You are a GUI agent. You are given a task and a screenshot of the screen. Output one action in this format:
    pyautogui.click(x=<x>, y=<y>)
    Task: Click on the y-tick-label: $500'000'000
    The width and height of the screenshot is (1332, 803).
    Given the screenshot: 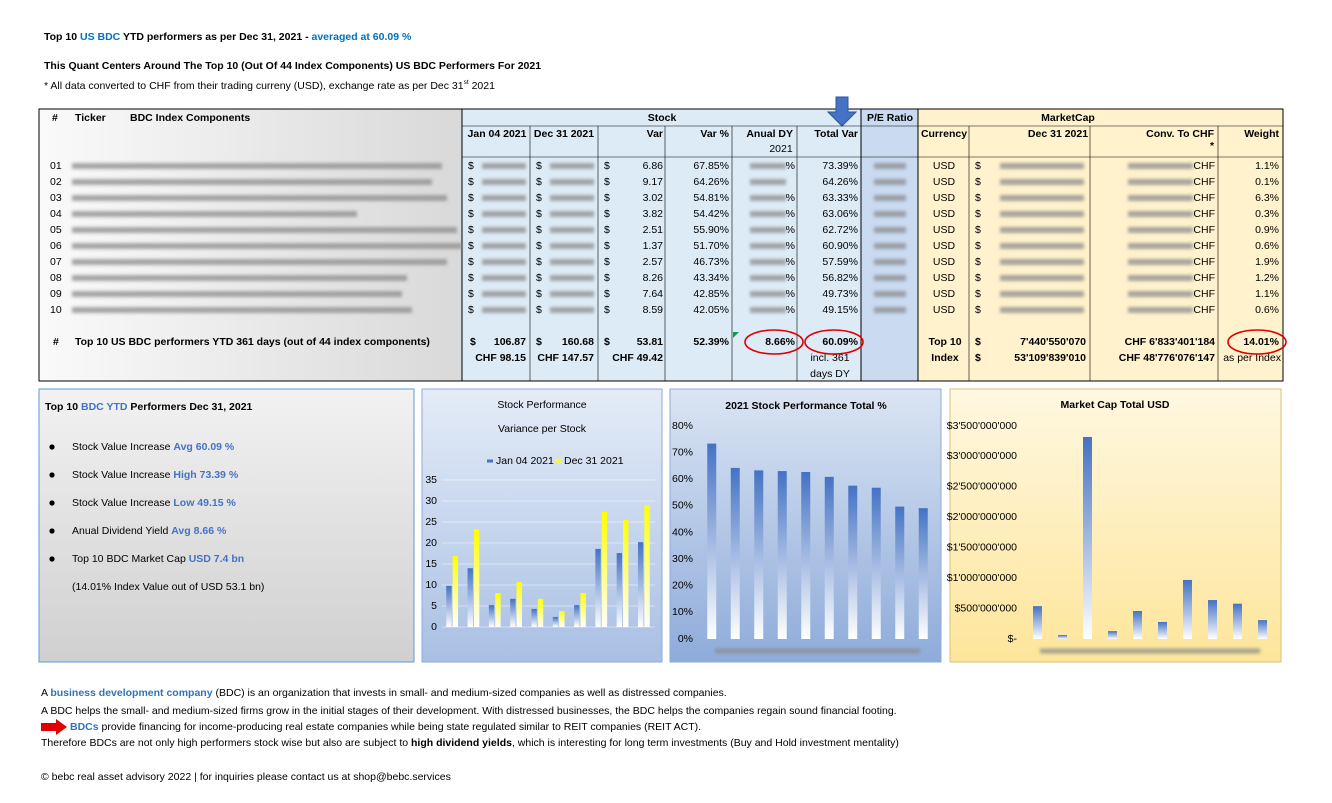 What is the action you would take?
    pyautogui.click(x=986, y=608)
    